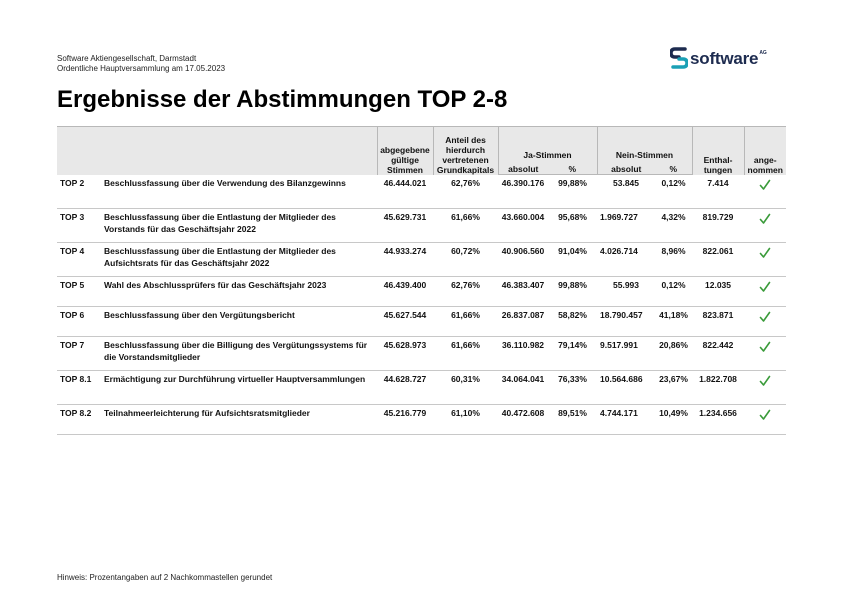 The image size is (842, 595). I want to click on yes-percent: 58,82%, so click(572, 315).